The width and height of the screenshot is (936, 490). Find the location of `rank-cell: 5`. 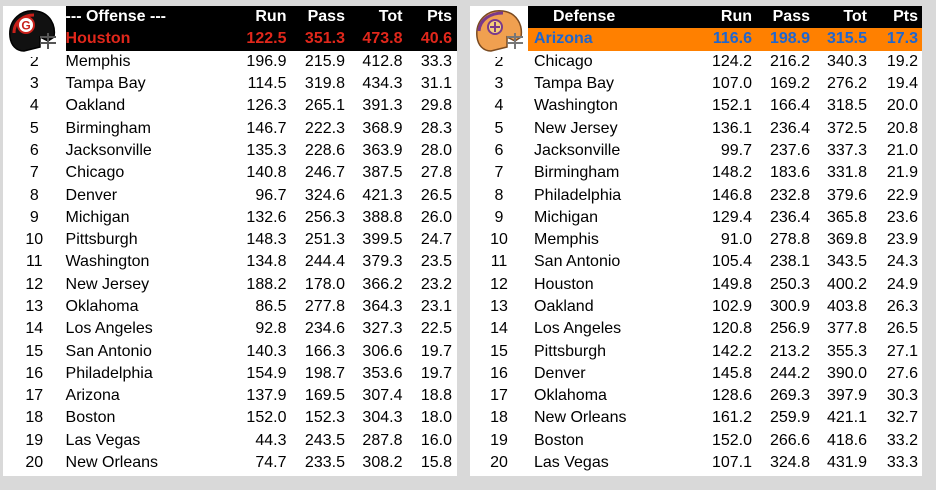

rank-cell: 5 is located at coordinates (499, 128).